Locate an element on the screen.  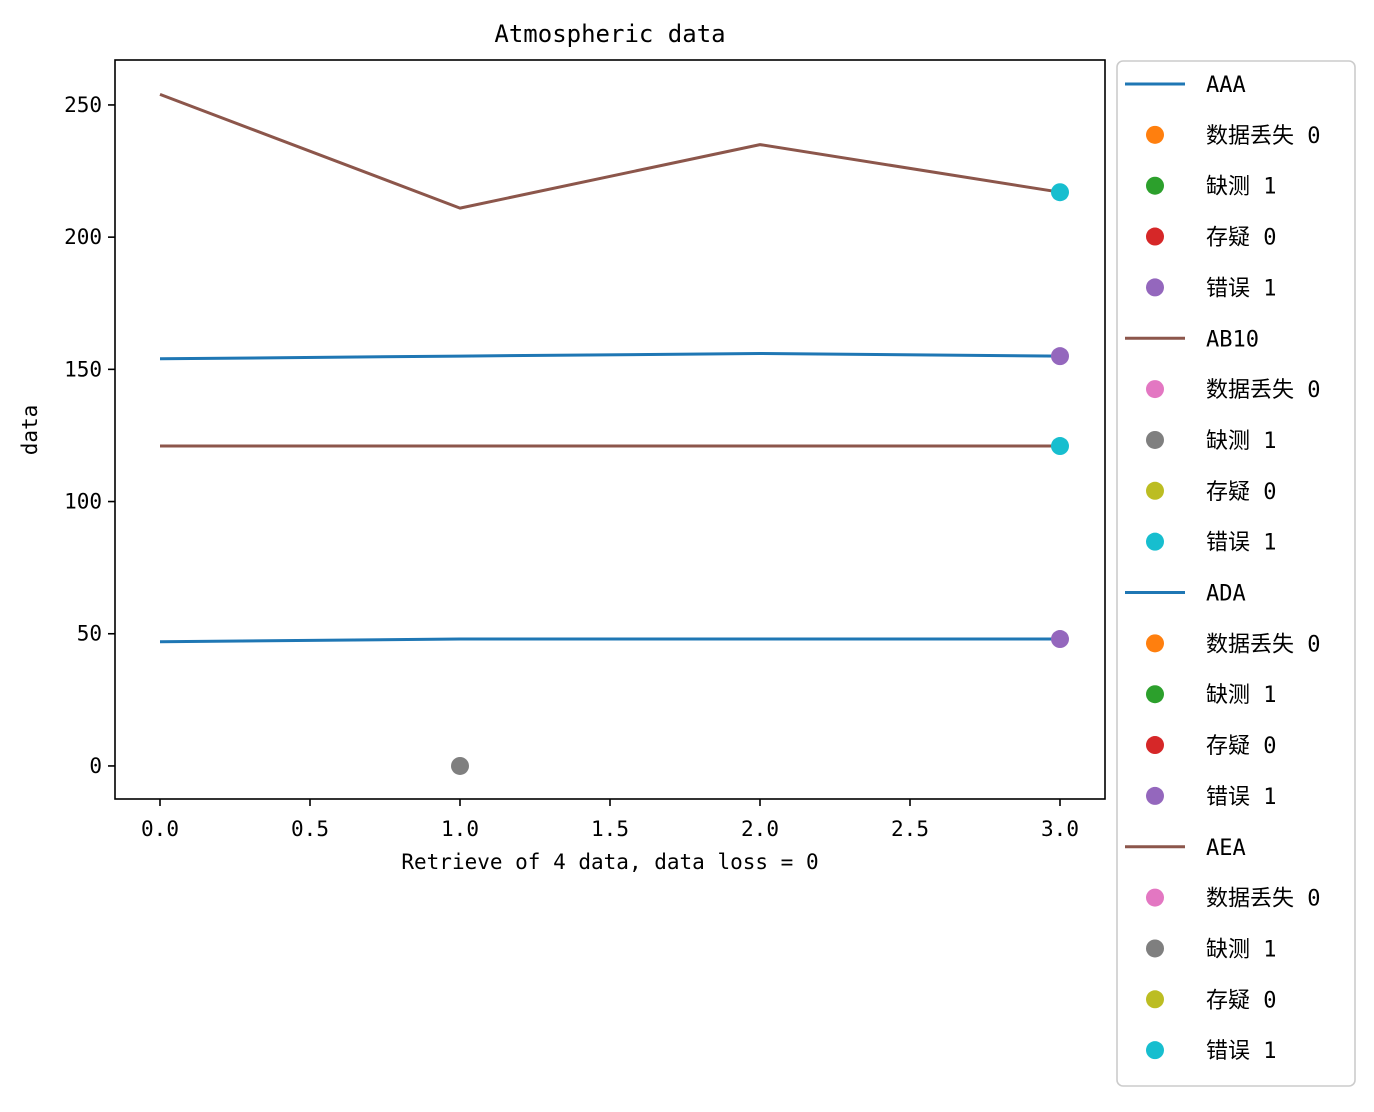
series-line-ada is located at coordinates (609, 640).